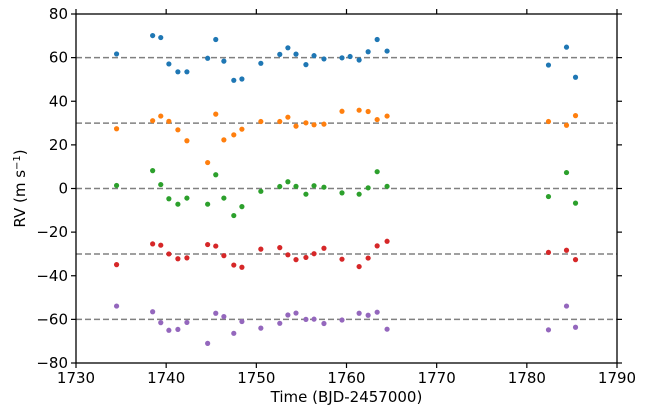 Image resolution: width=657 pixels, height=409 pixels. Describe the element at coordinates (346, 378) in the screenshot. I see `x-tick-label: 1760` at that location.